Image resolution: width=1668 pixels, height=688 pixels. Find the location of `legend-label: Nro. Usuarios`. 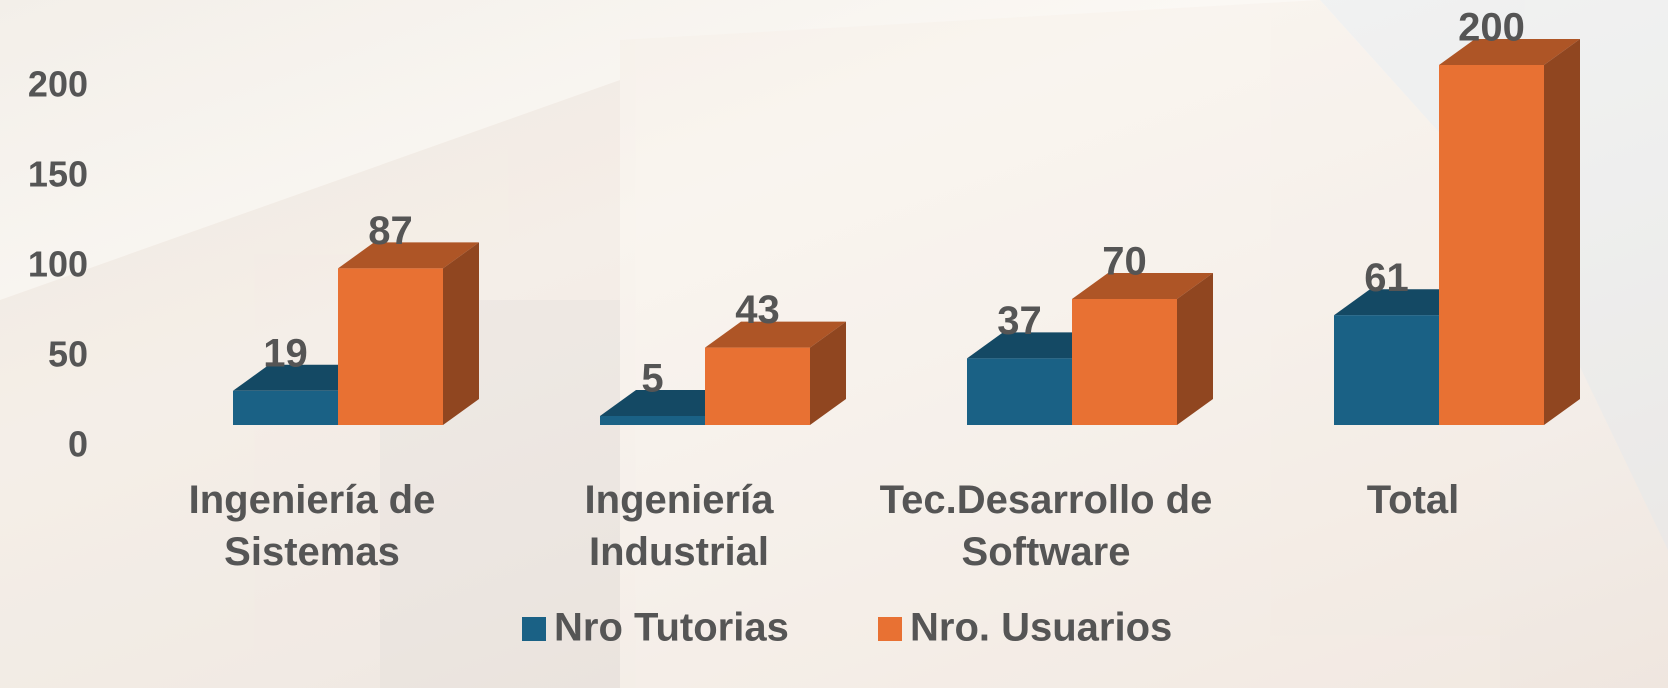

legend-label: Nro. Usuarios is located at coordinates (1041, 628).